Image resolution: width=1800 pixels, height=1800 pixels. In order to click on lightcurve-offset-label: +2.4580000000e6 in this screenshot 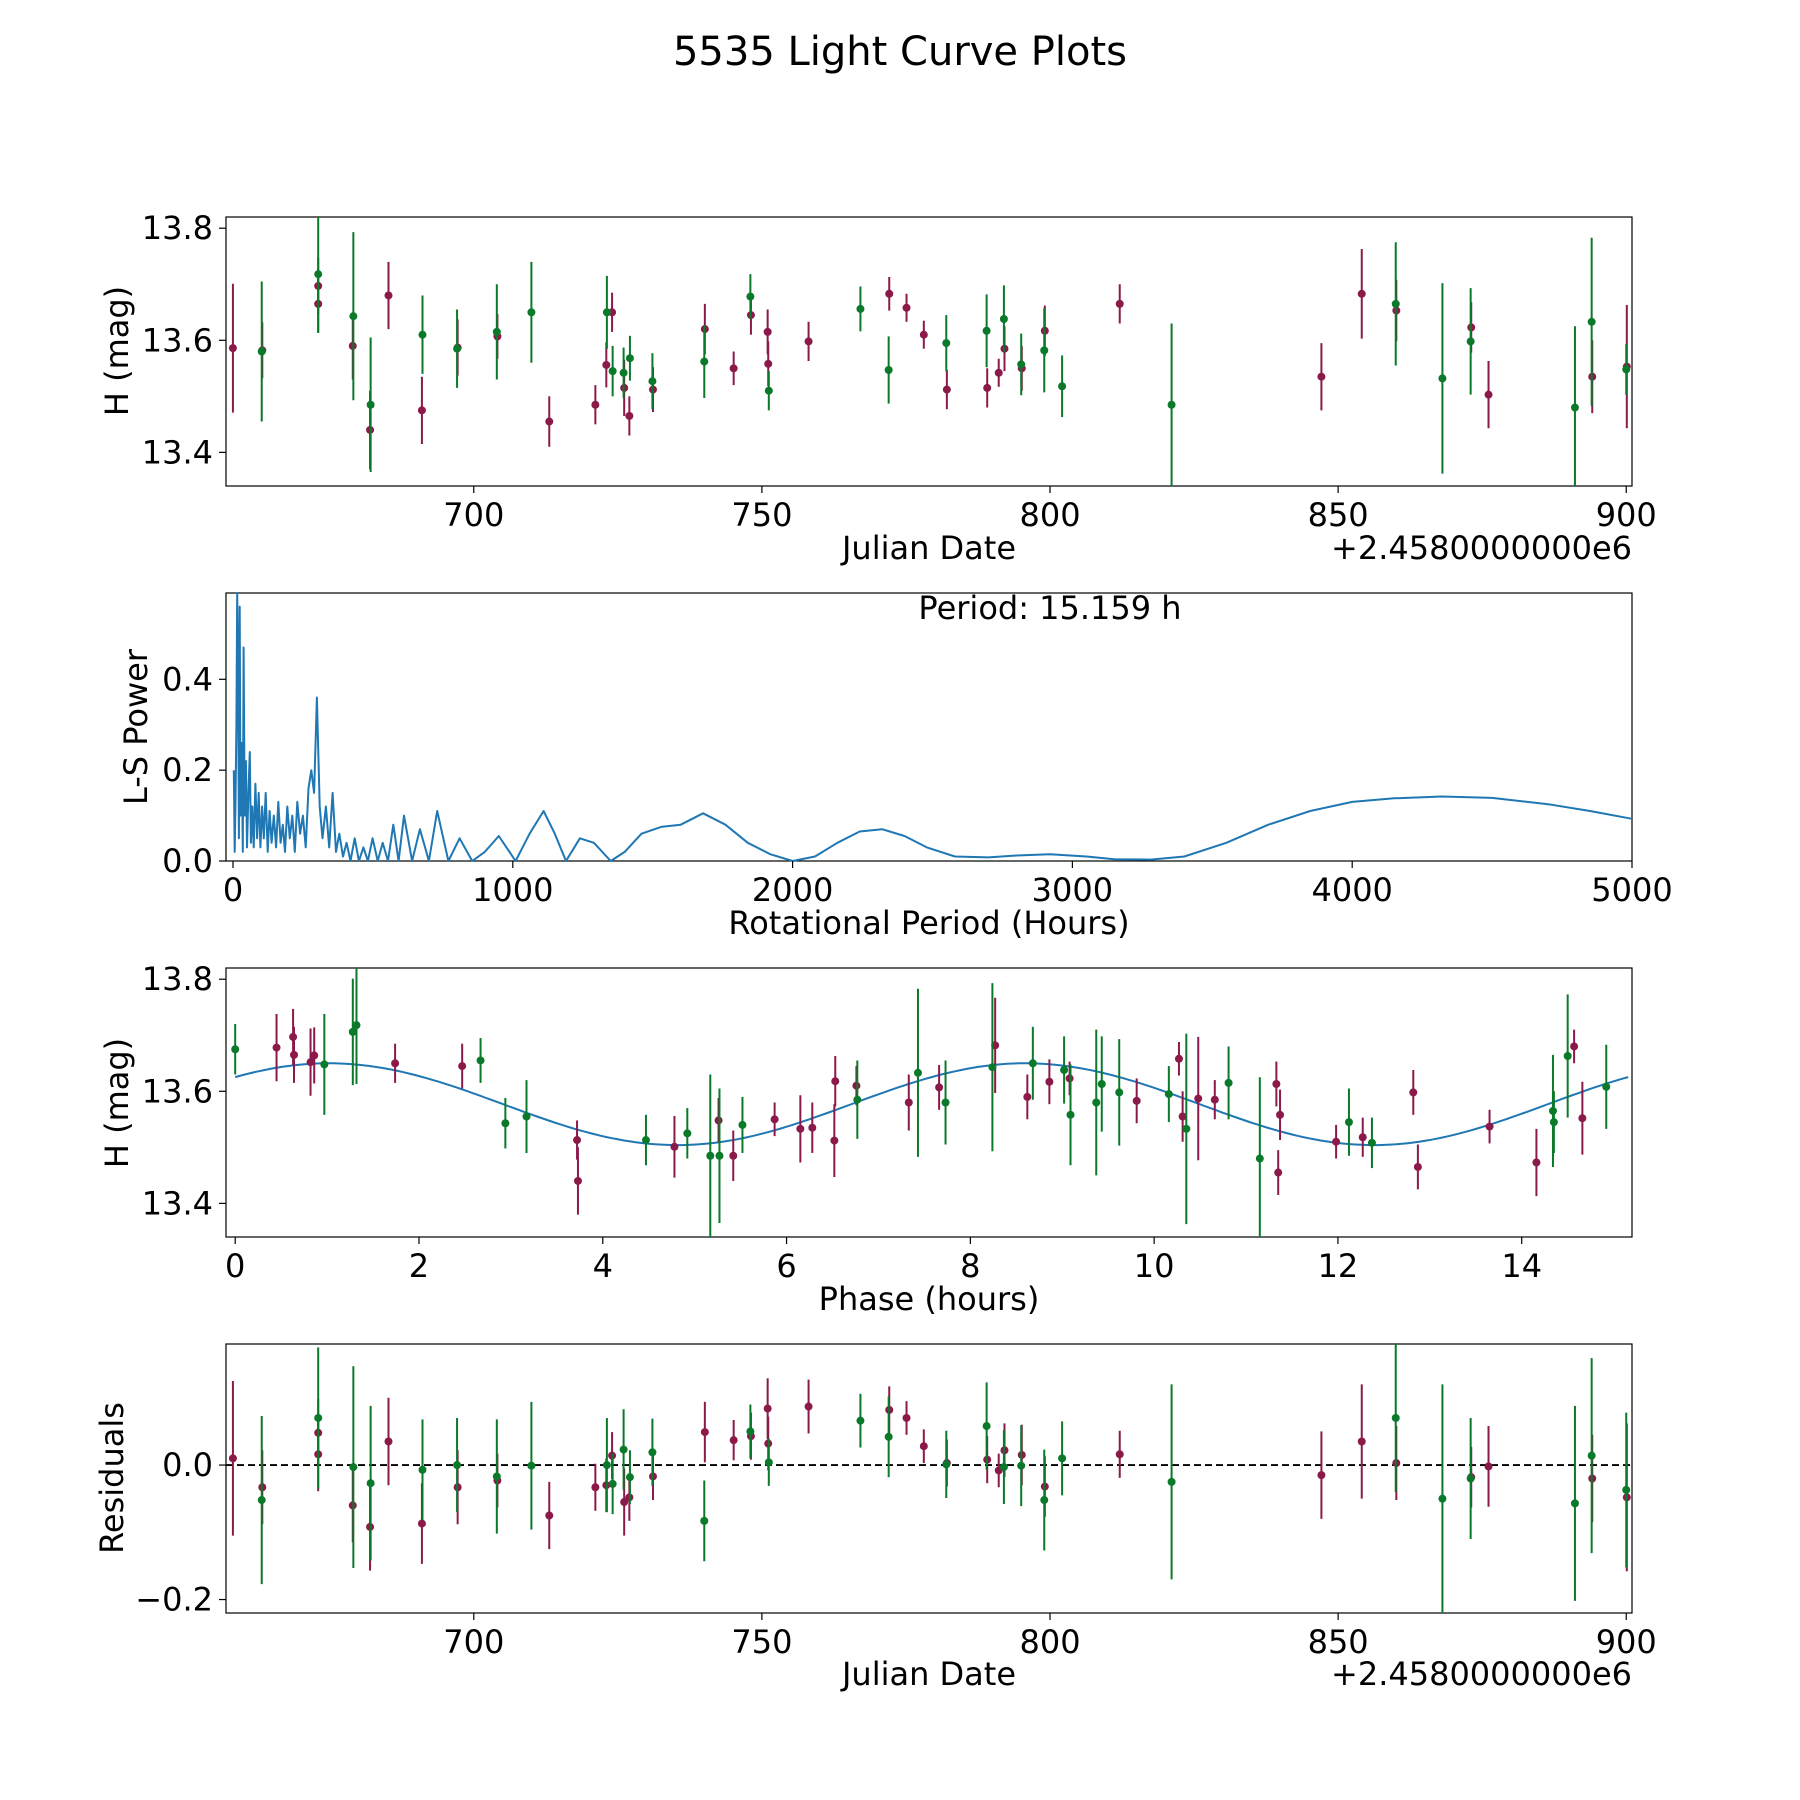, I will do `click(1481, 548)`.